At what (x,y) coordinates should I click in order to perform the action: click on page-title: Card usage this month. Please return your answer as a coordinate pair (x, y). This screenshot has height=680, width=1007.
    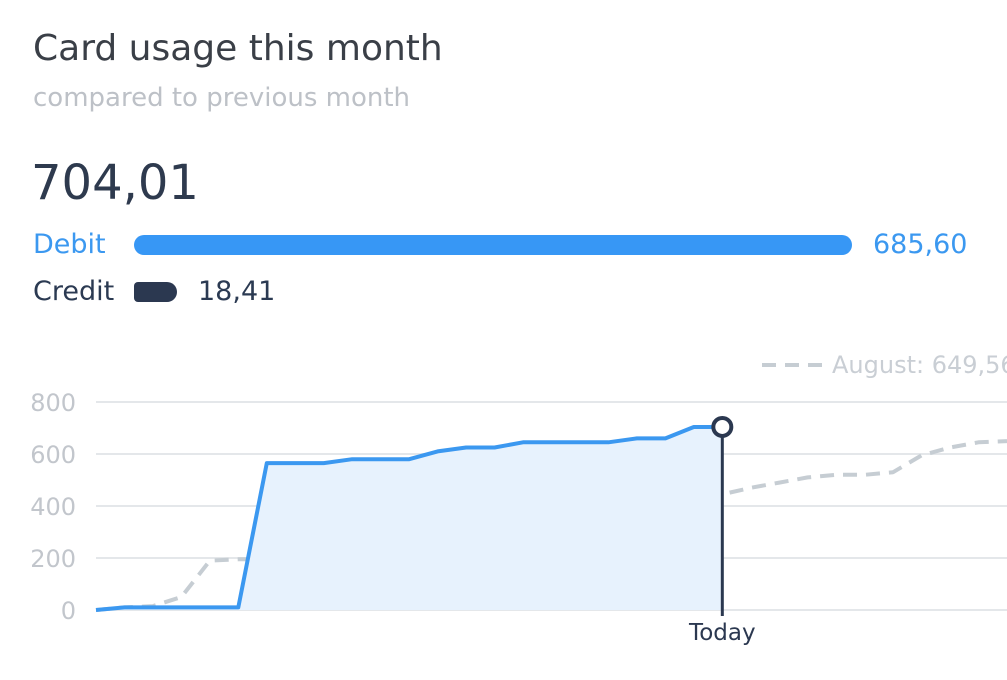
    Looking at the image, I should click on (238, 48).